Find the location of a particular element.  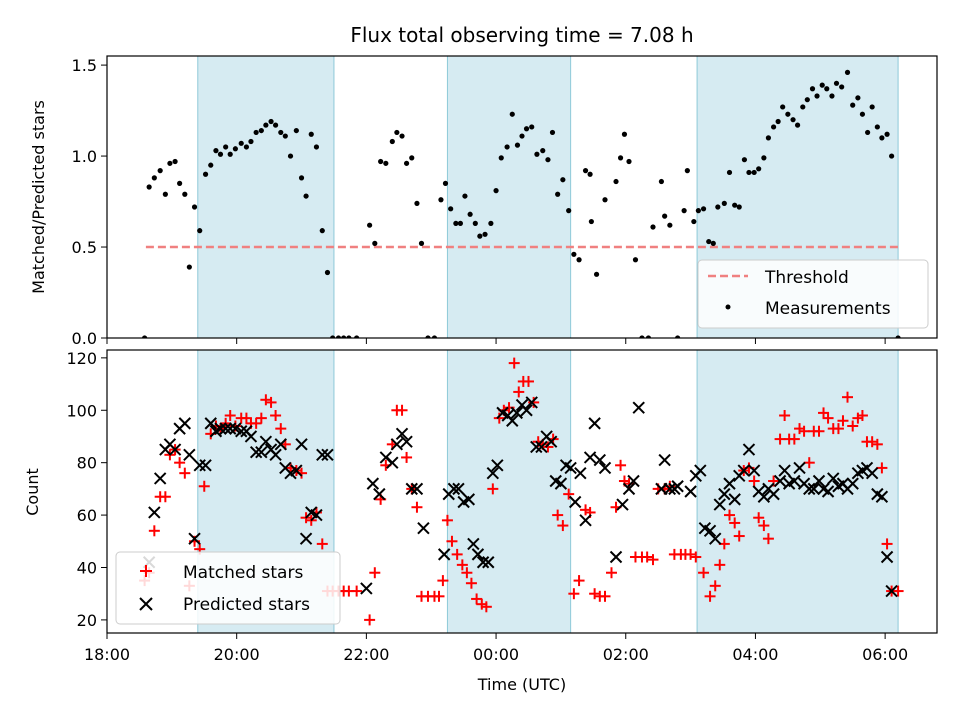

x-tick-label-5: 04:00 is located at coordinates (755, 654).